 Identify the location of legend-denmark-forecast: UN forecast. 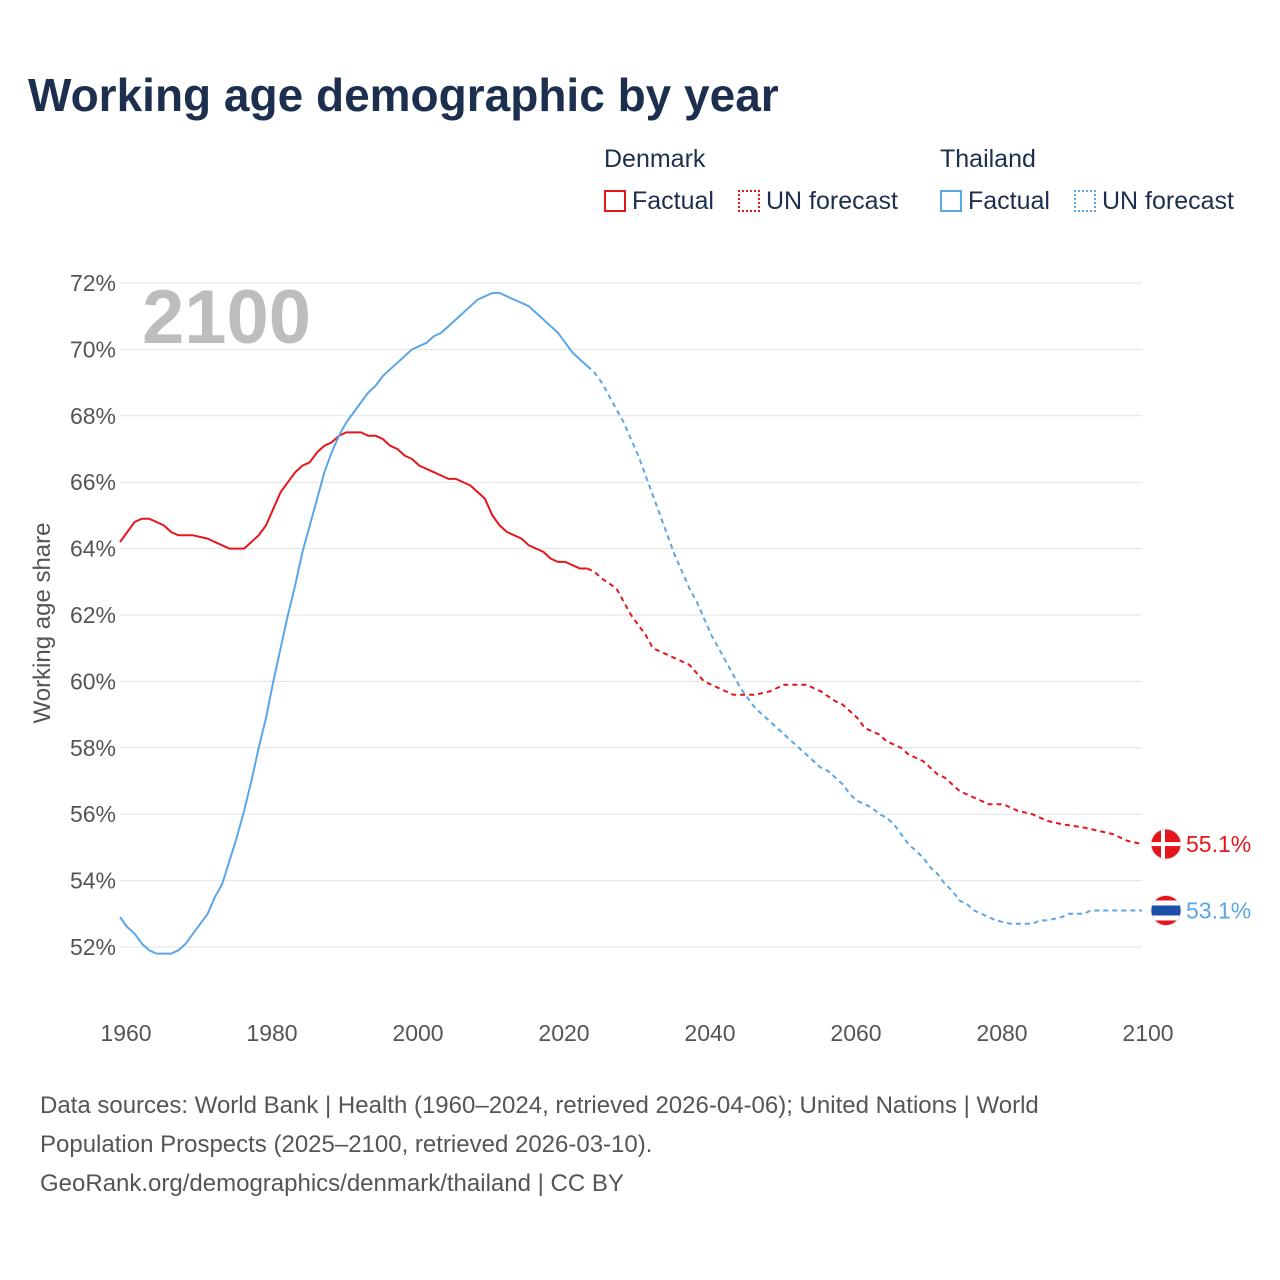
(818, 201).